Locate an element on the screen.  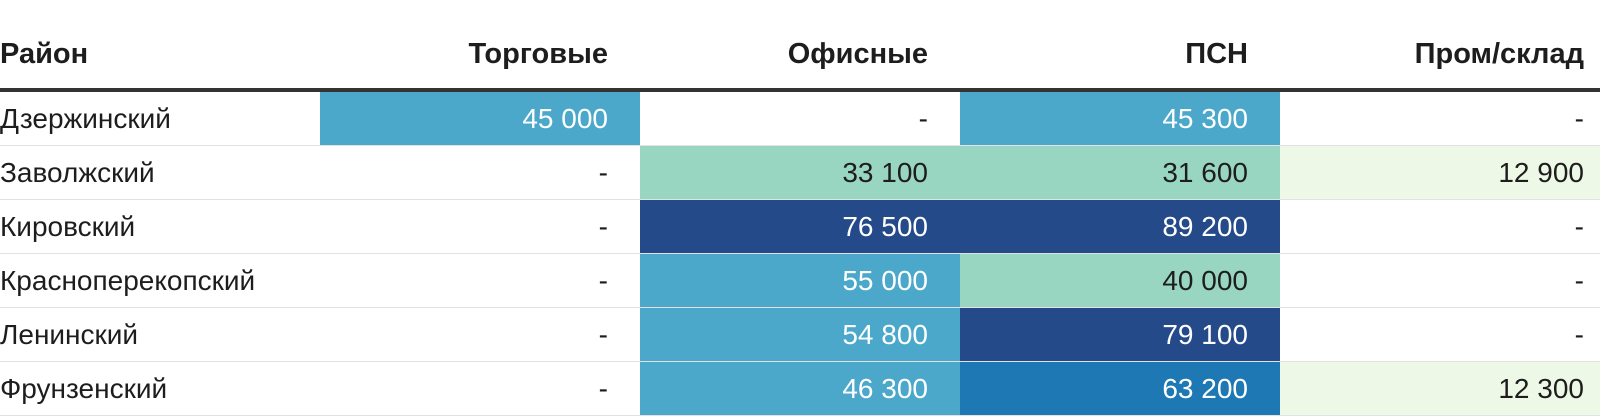
table-row: Красноперекопский -55 000 40 000- is located at coordinates (800, 281).